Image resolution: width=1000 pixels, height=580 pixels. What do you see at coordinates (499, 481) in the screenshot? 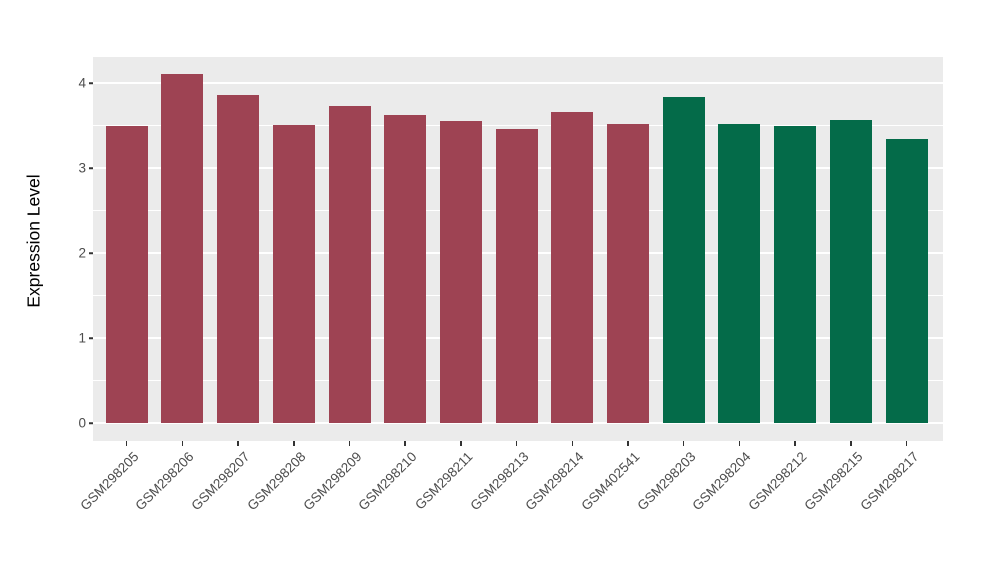
I see `x-tick-label-GSM298213: GSM298213` at bounding box center [499, 481].